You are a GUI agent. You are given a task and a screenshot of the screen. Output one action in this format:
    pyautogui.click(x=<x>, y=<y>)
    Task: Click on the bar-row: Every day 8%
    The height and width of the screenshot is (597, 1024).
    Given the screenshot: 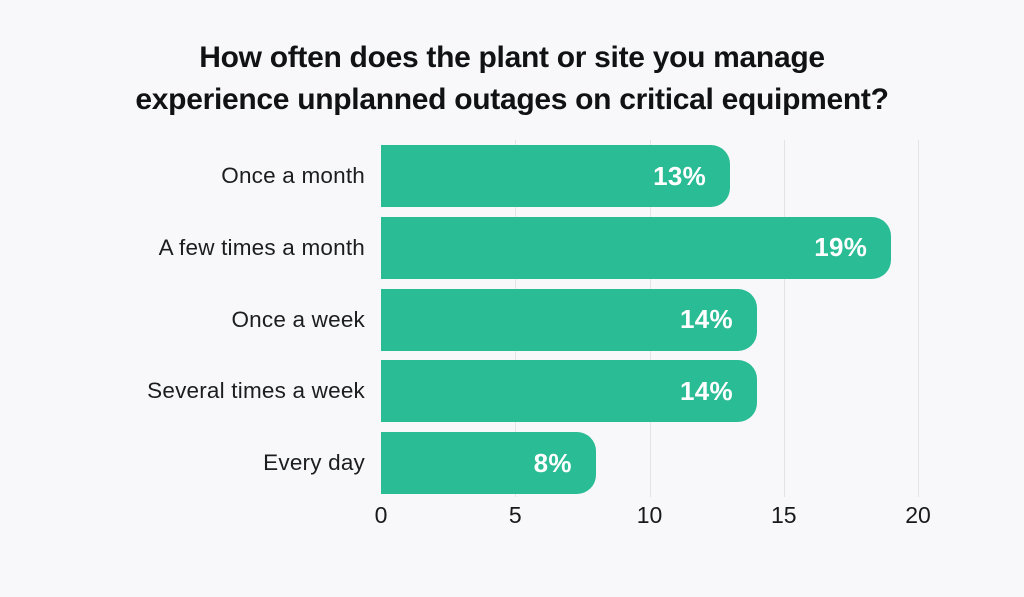 What is the action you would take?
    pyautogui.click(x=459, y=463)
    